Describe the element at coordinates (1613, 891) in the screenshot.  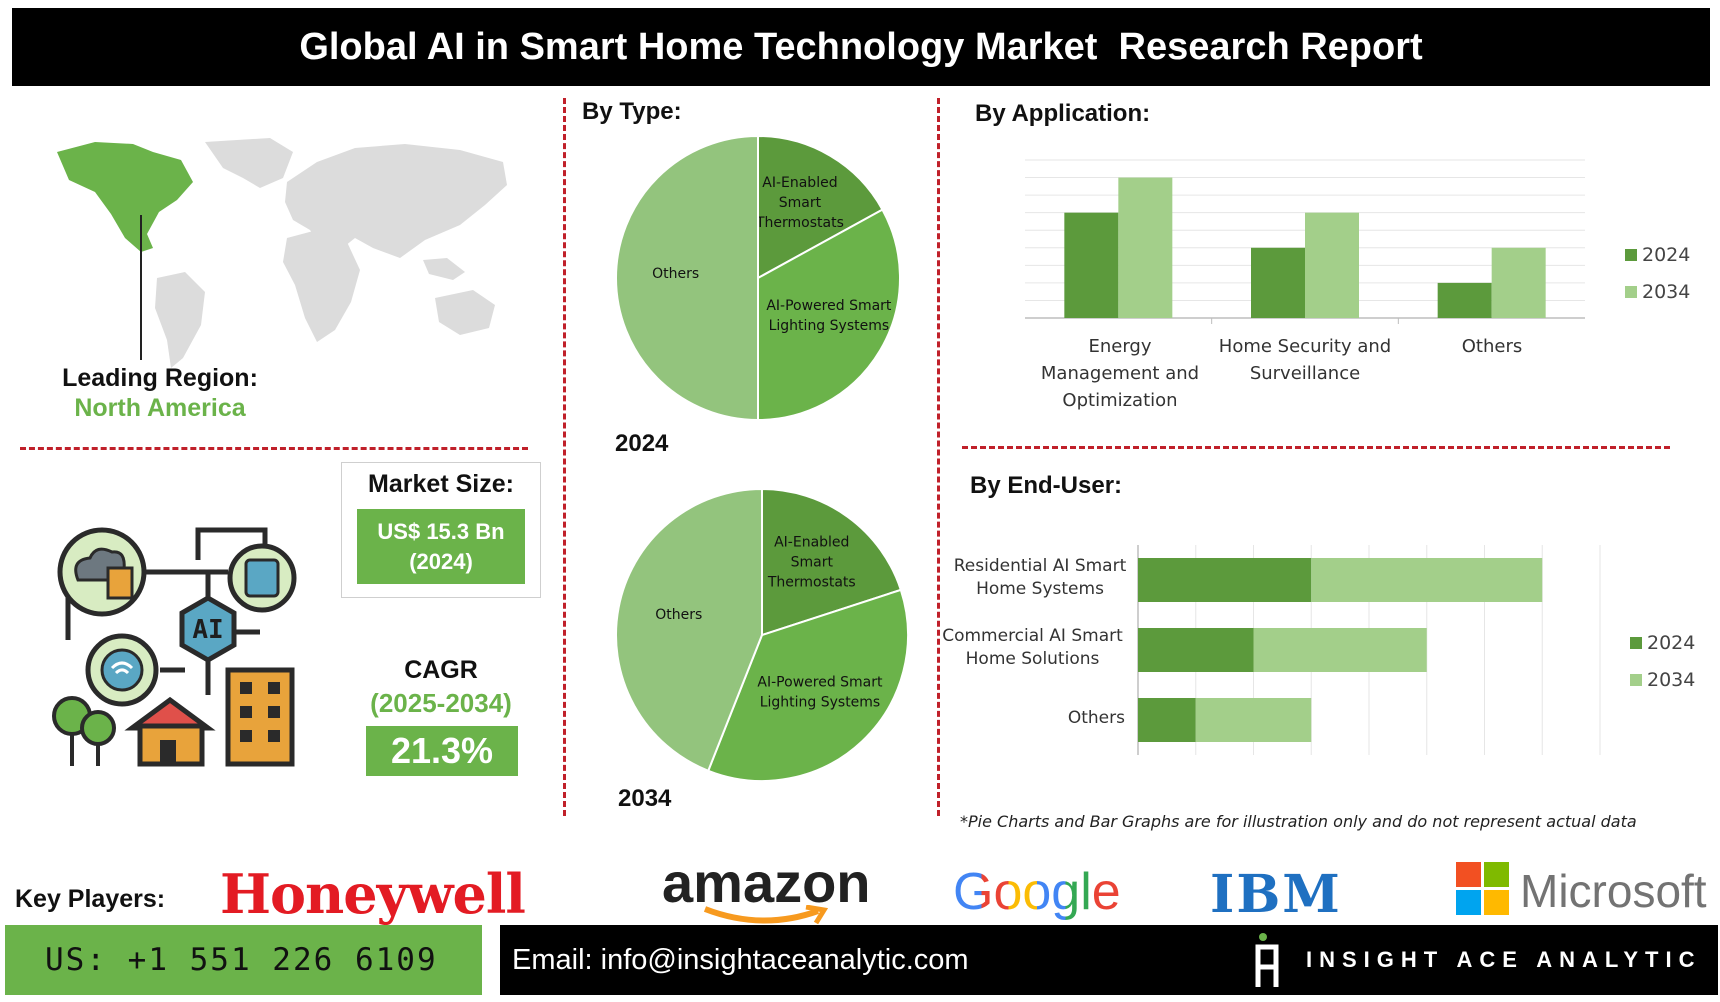
I see `microsoft-logo: Microsoft` at that location.